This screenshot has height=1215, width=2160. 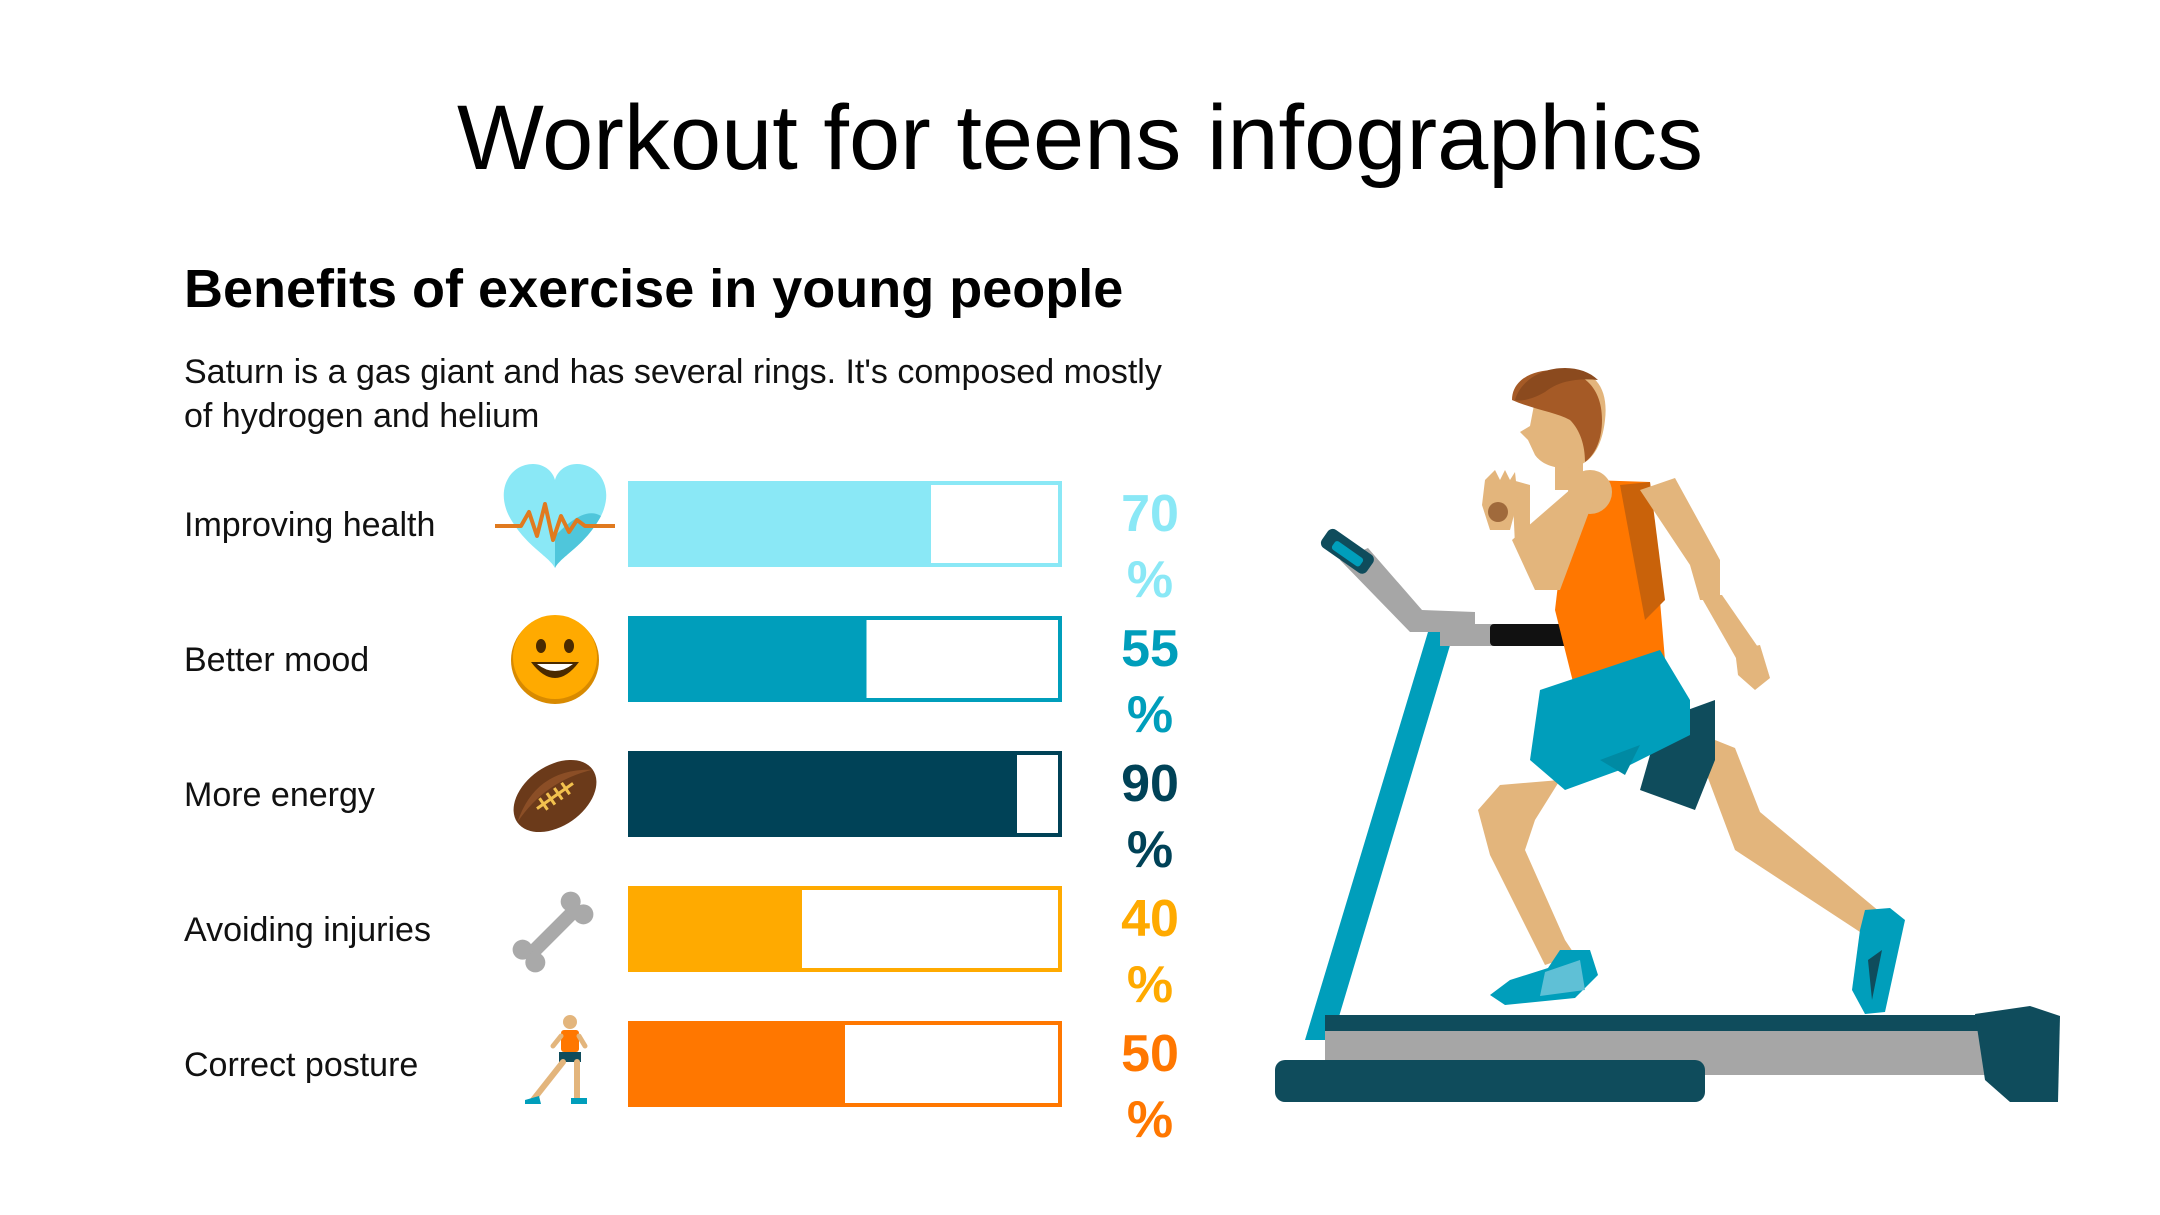 I want to click on category-label: Correct posture, so click(x=301, y=1065).